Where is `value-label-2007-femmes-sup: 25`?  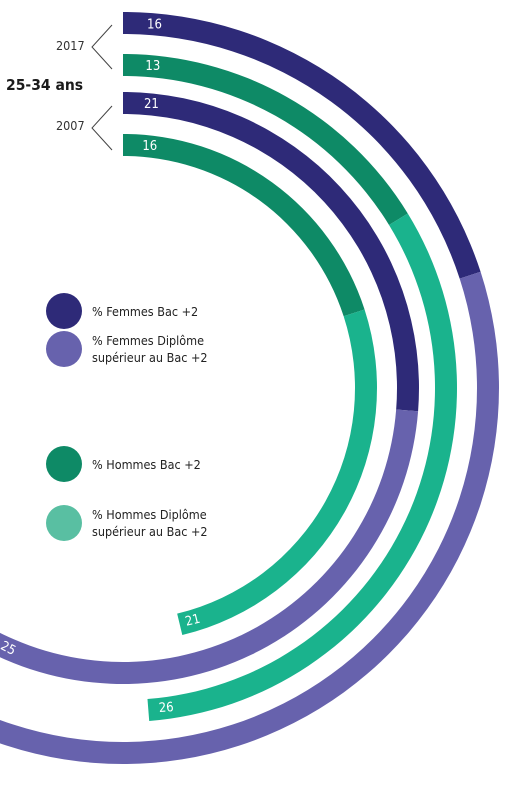
value-label-2007-femmes-sup: 25 is located at coordinates (9, 649).